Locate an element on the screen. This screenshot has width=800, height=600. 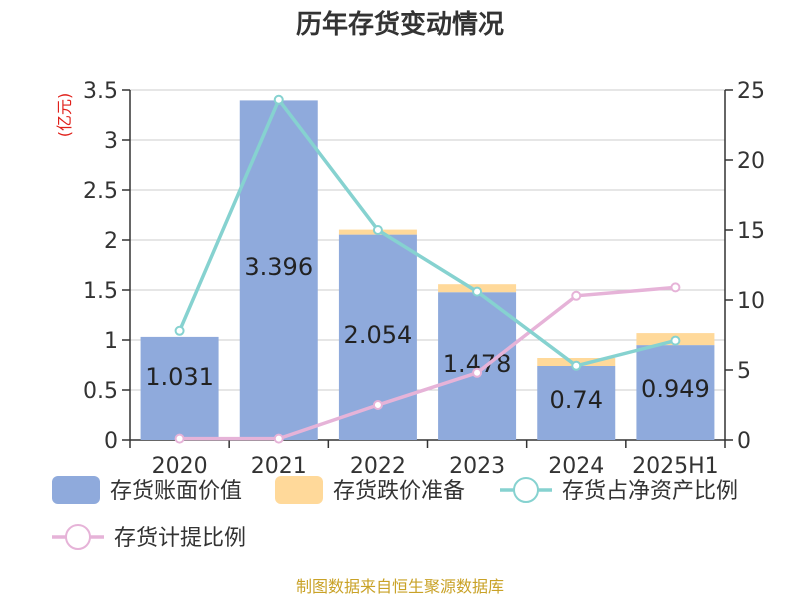
bar-value-label: 0.949 is located at coordinates (675, 389).